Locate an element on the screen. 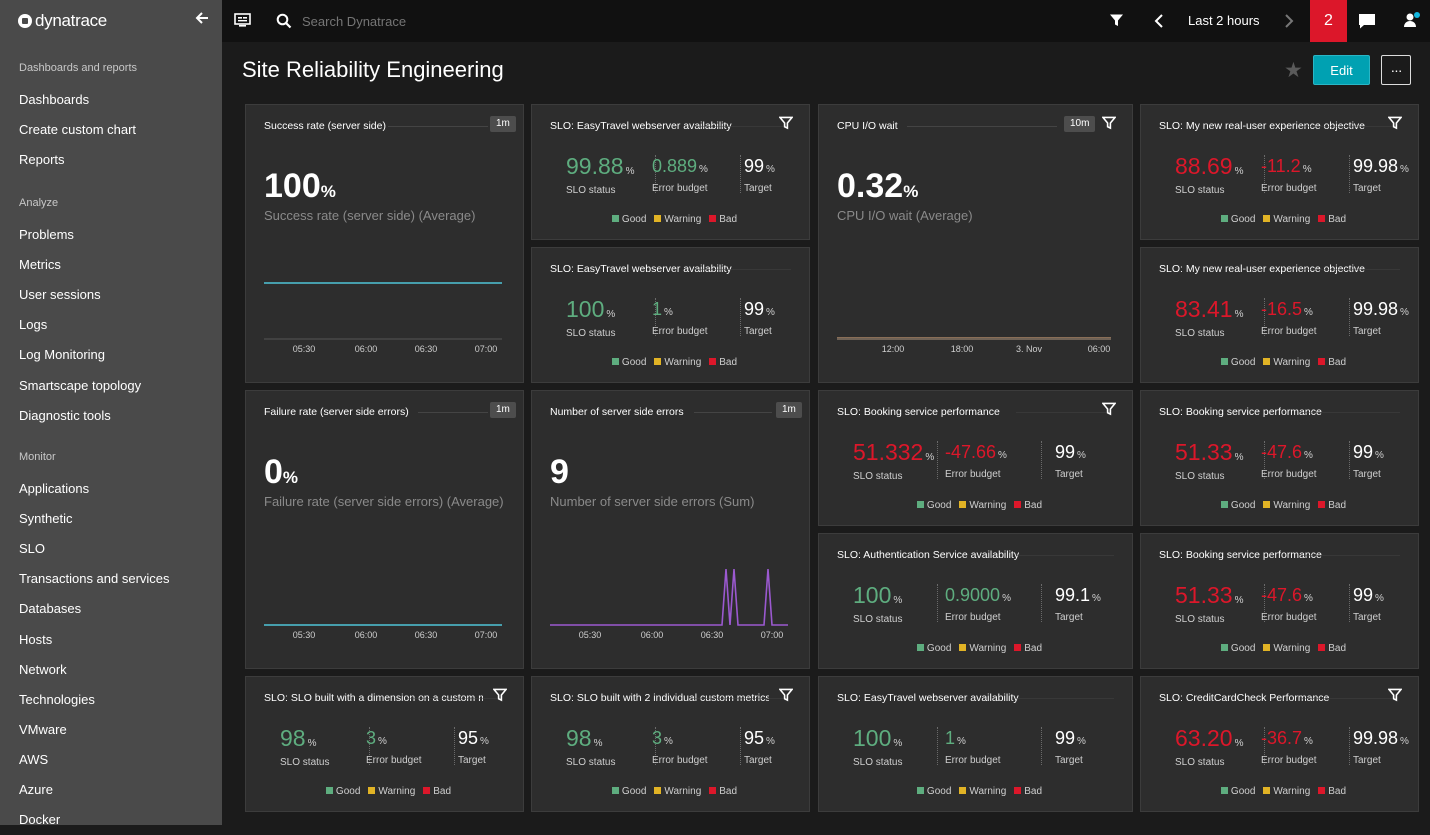  global-filter-icon is located at coordinates (1116, 20).